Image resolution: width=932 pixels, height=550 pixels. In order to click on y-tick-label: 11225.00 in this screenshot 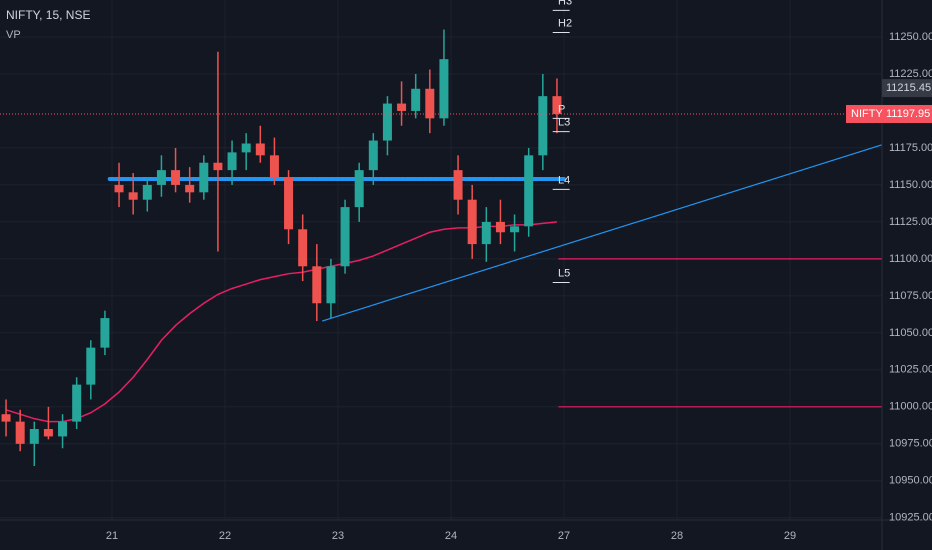, I will do `click(910, 74)`.